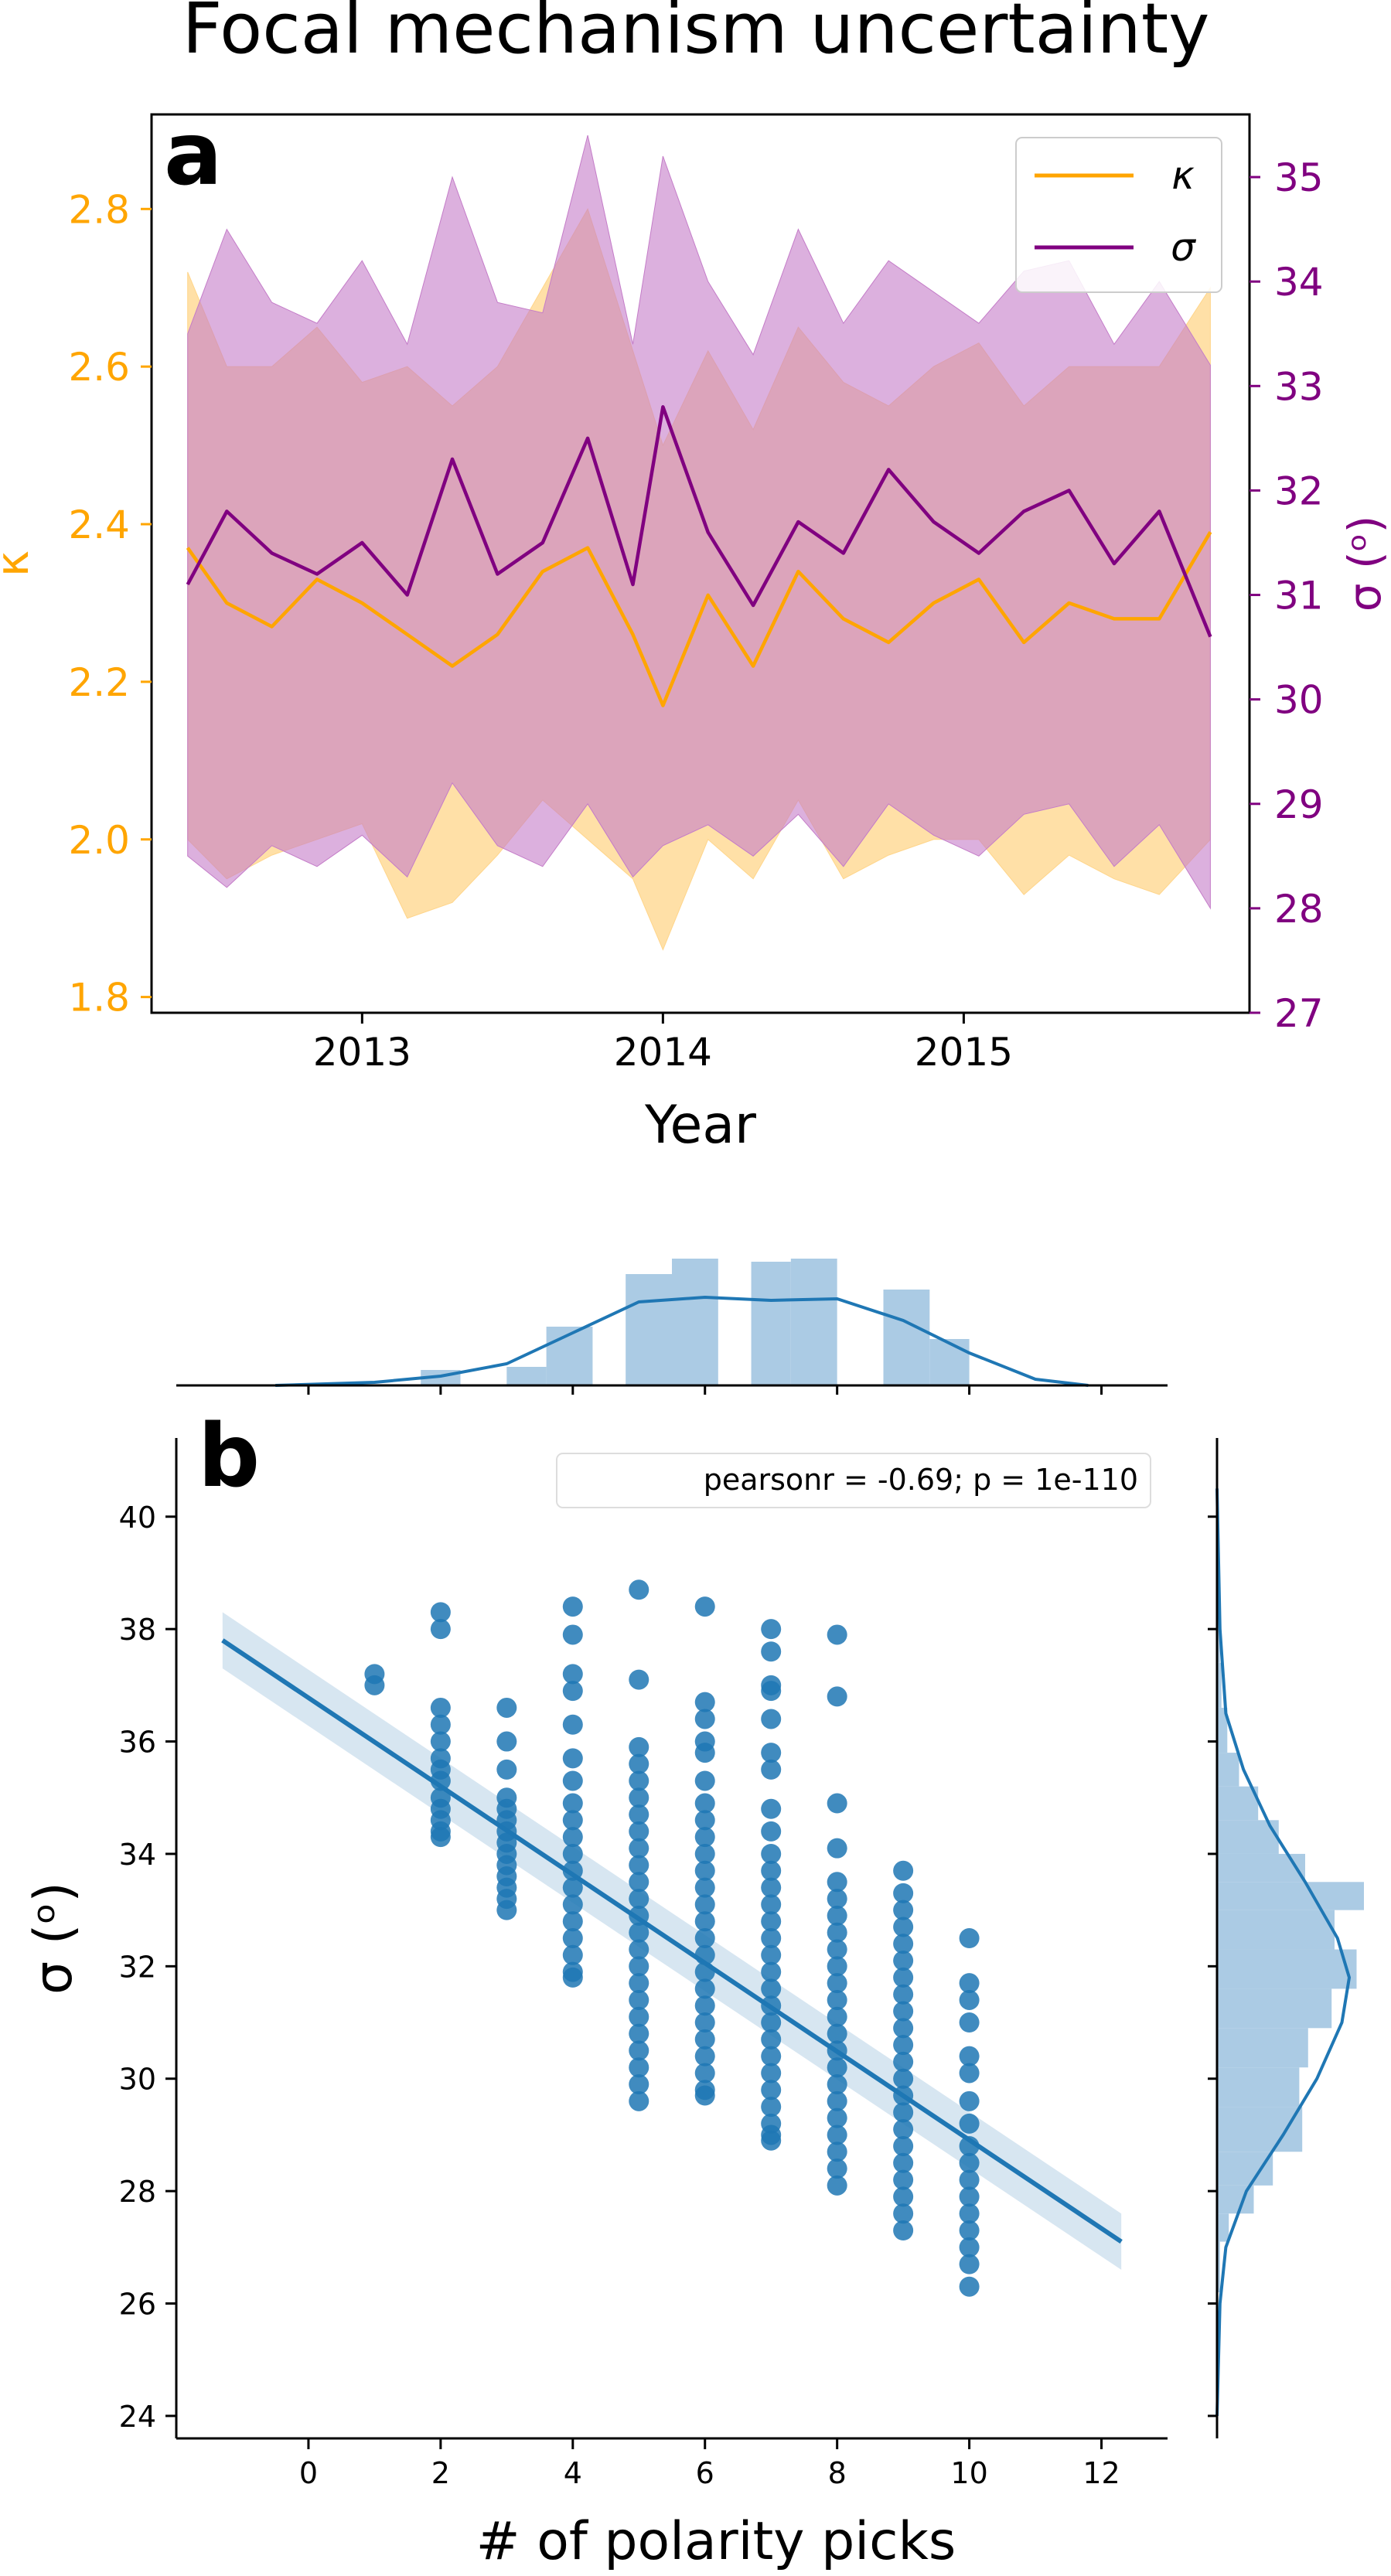  I want to click on sigma-tick-label: 28, so click(1299, 909).